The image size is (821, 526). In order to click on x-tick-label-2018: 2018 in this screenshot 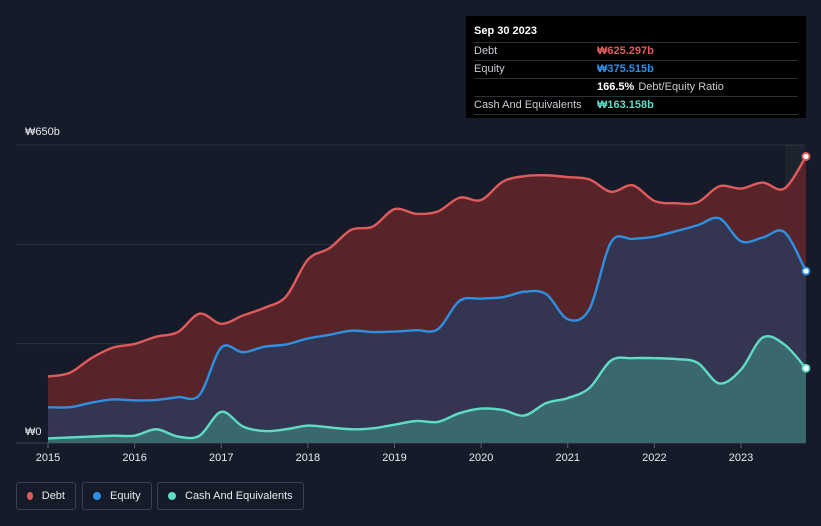, I will do `click(308, 458)`.